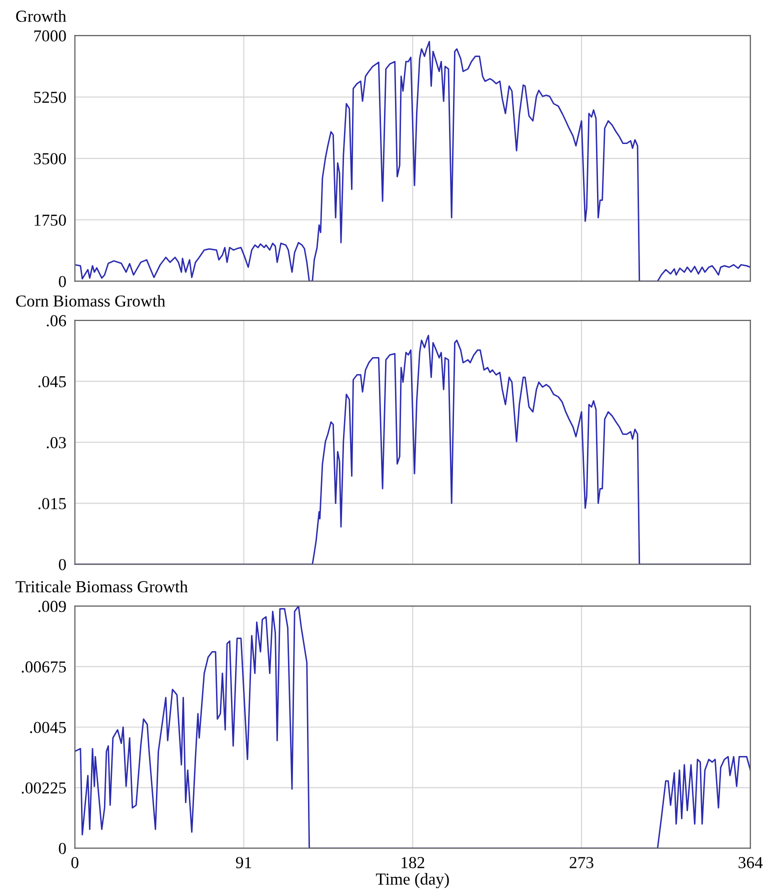 The image size is (772, 890). What do you see at coordinates (52, 382) in the screenshot?
I see `y-tick-label: .045` at bounding box center [52, 382].